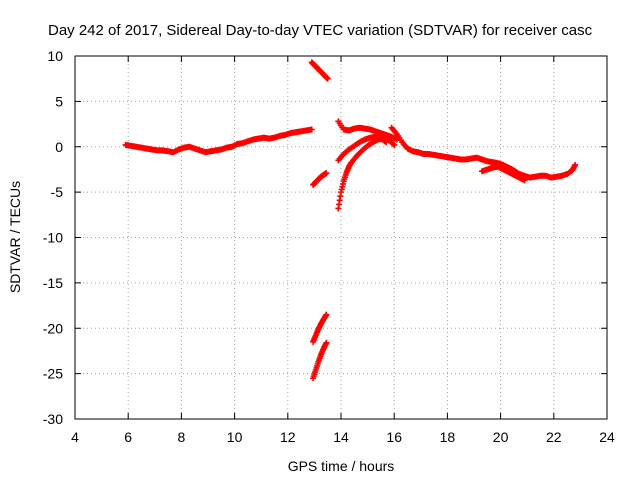  Describe the element at coordinates (320, 179) in the screenshot. I see `series-arc-short-up` at that location.